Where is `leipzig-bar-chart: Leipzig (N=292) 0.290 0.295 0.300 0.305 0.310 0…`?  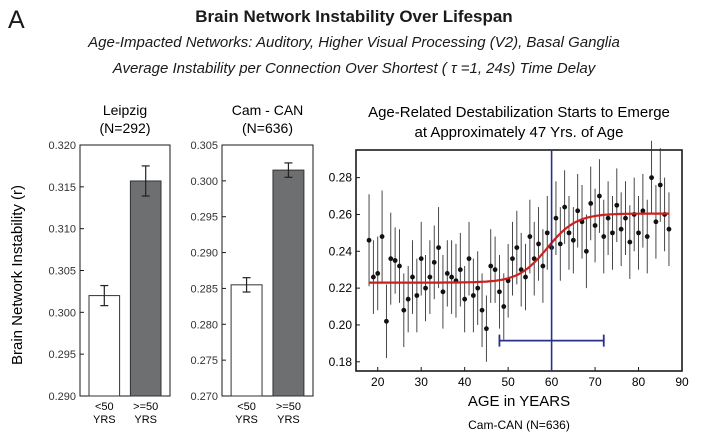
leipzig-bar-chart: Leipzig (N=292) 0.290 0.295 0.300 0.305 0.310 0… is located at coordinates (109, 264).